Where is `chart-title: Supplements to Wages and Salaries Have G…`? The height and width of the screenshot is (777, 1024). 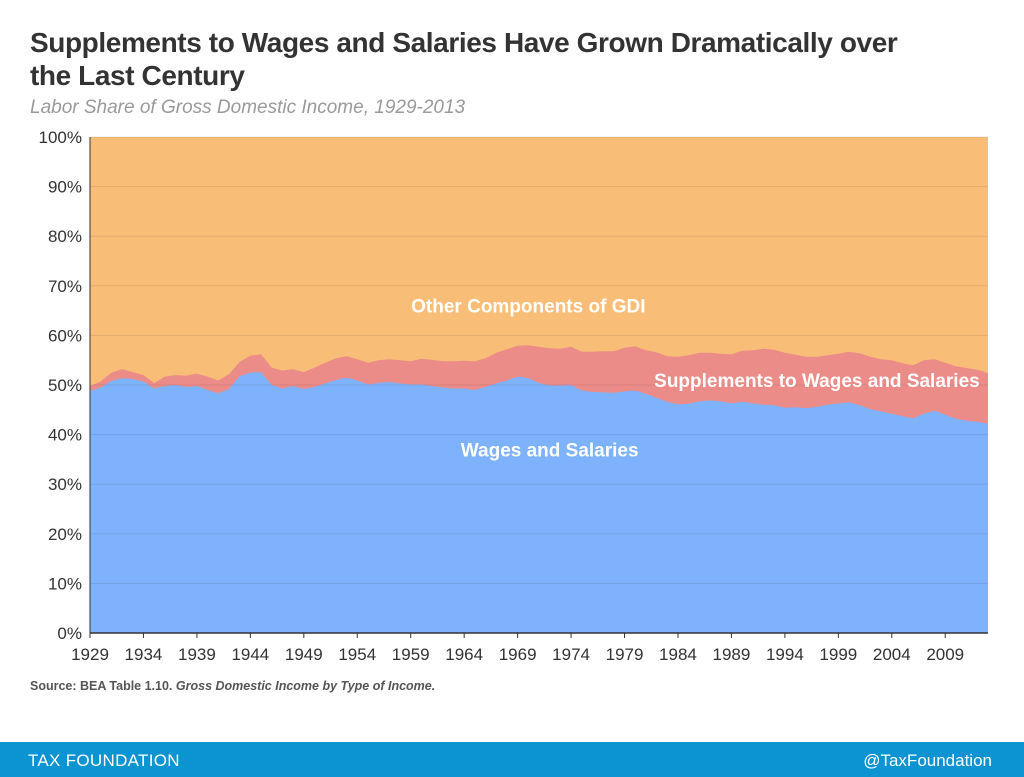
chart-title: Supplements to Wages and Salaries Have G… is located at coordinates (464, 59).